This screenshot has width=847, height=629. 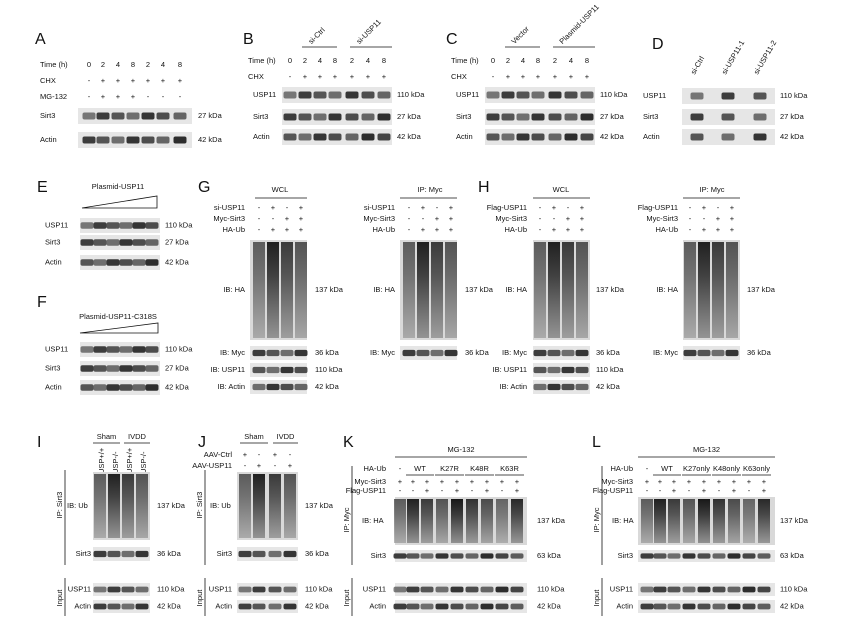 I want to click on mw-label: 27 kDa, so click(x=792, y=116).